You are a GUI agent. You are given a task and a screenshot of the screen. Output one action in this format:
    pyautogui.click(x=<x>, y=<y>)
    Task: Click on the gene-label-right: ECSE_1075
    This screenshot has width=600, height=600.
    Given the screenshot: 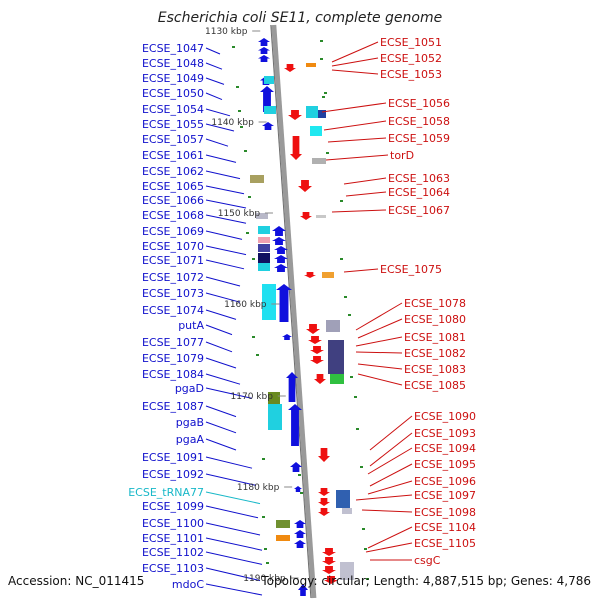 What is the action you would take?
    pyautogui.click(x=411, y=269)
    